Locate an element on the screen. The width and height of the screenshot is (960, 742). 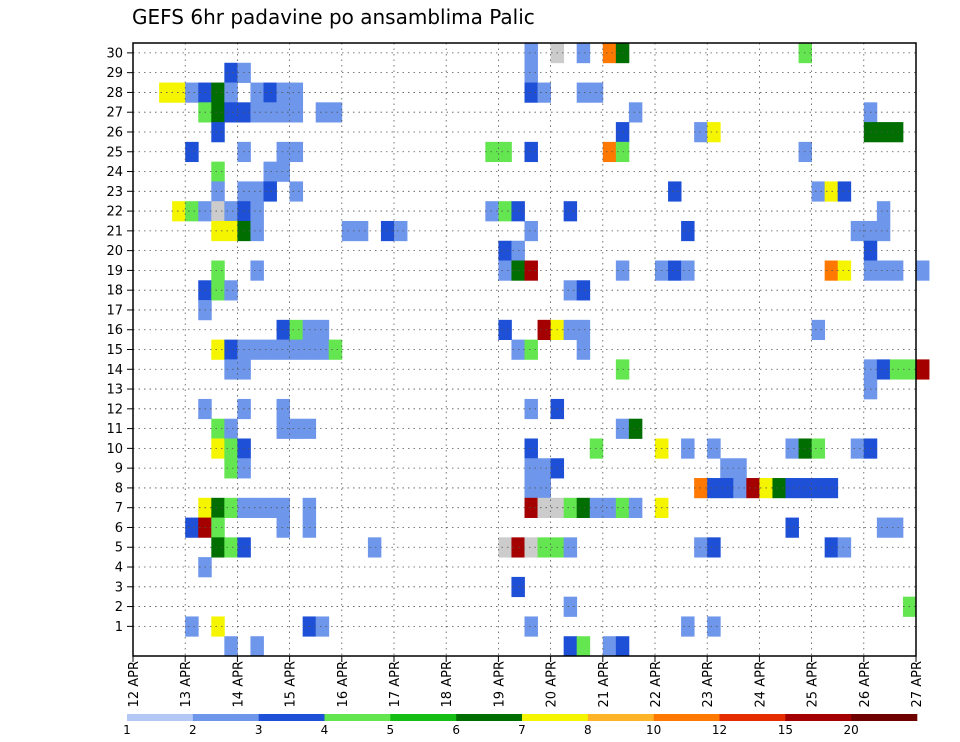
colorbar-label: 2 is located at coordinates (193, 730).